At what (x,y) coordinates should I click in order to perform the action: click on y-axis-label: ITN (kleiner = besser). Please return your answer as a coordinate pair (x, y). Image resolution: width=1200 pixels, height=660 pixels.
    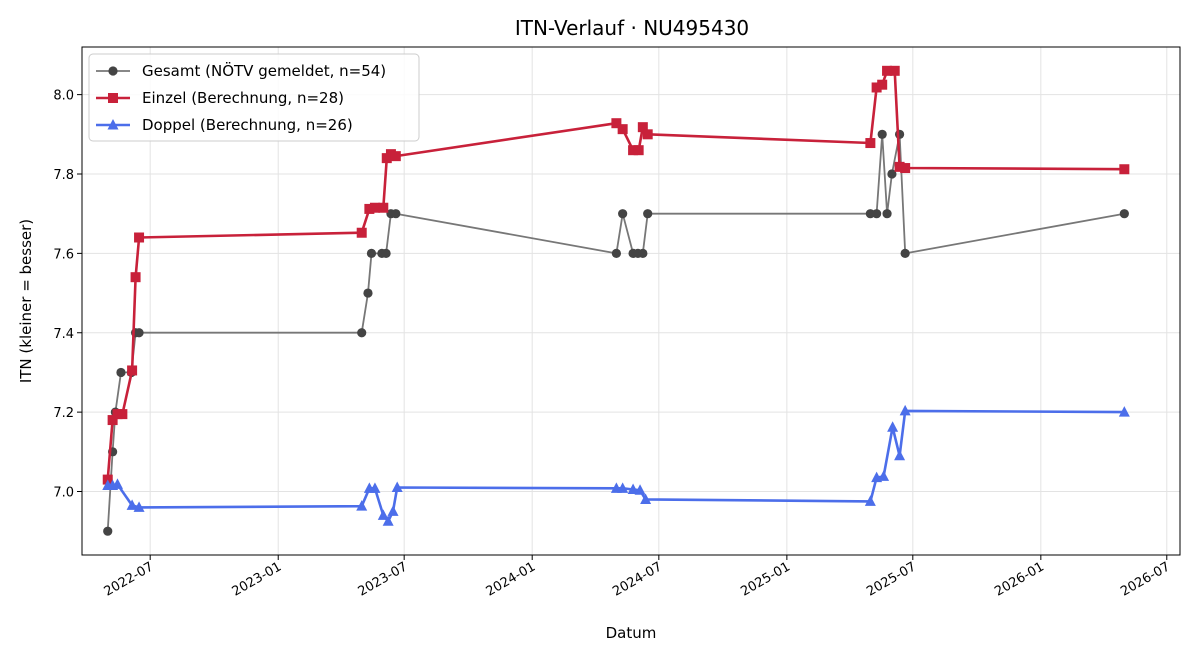
    Looking at the image, I should click on (26, 301).